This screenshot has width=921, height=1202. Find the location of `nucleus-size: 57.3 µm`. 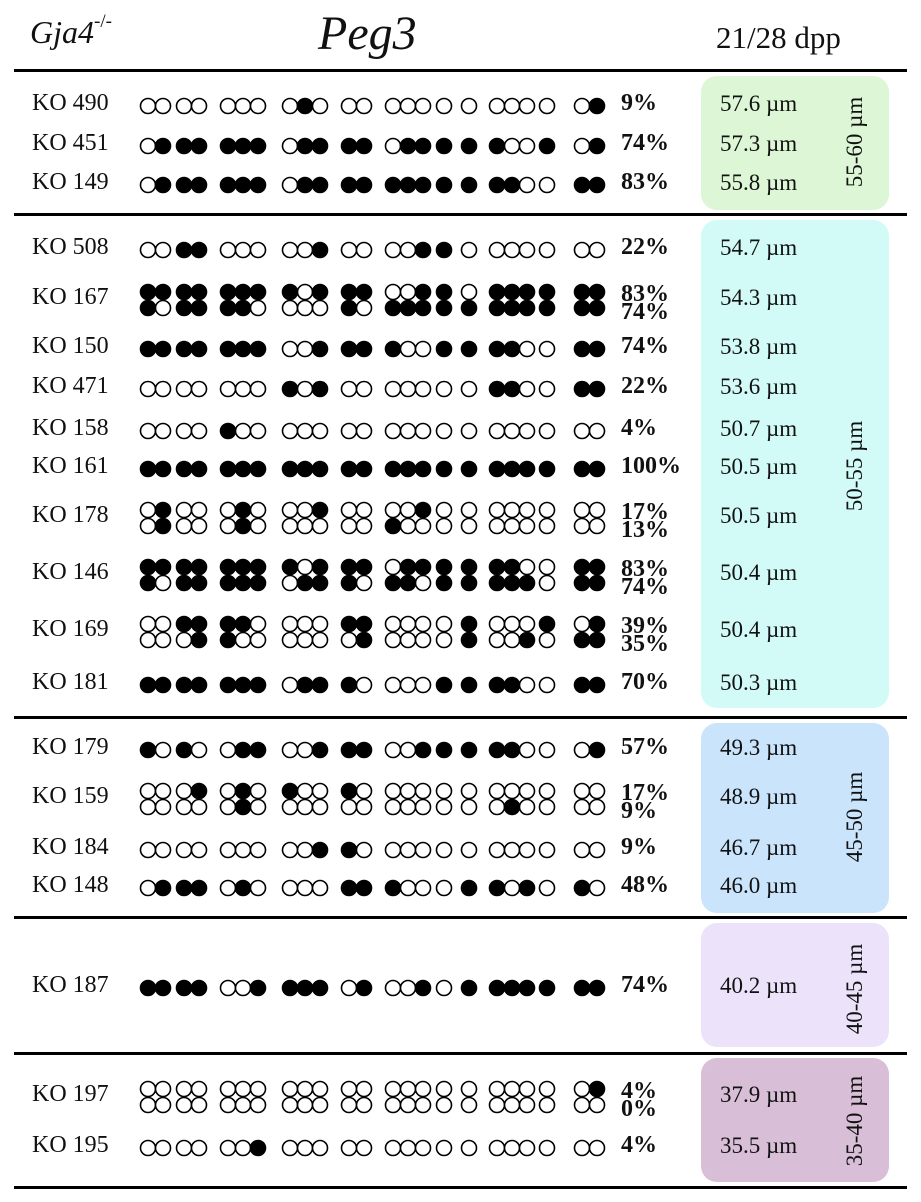

nucleus-size: 57.3 µm is located at coordinates (759, 143).